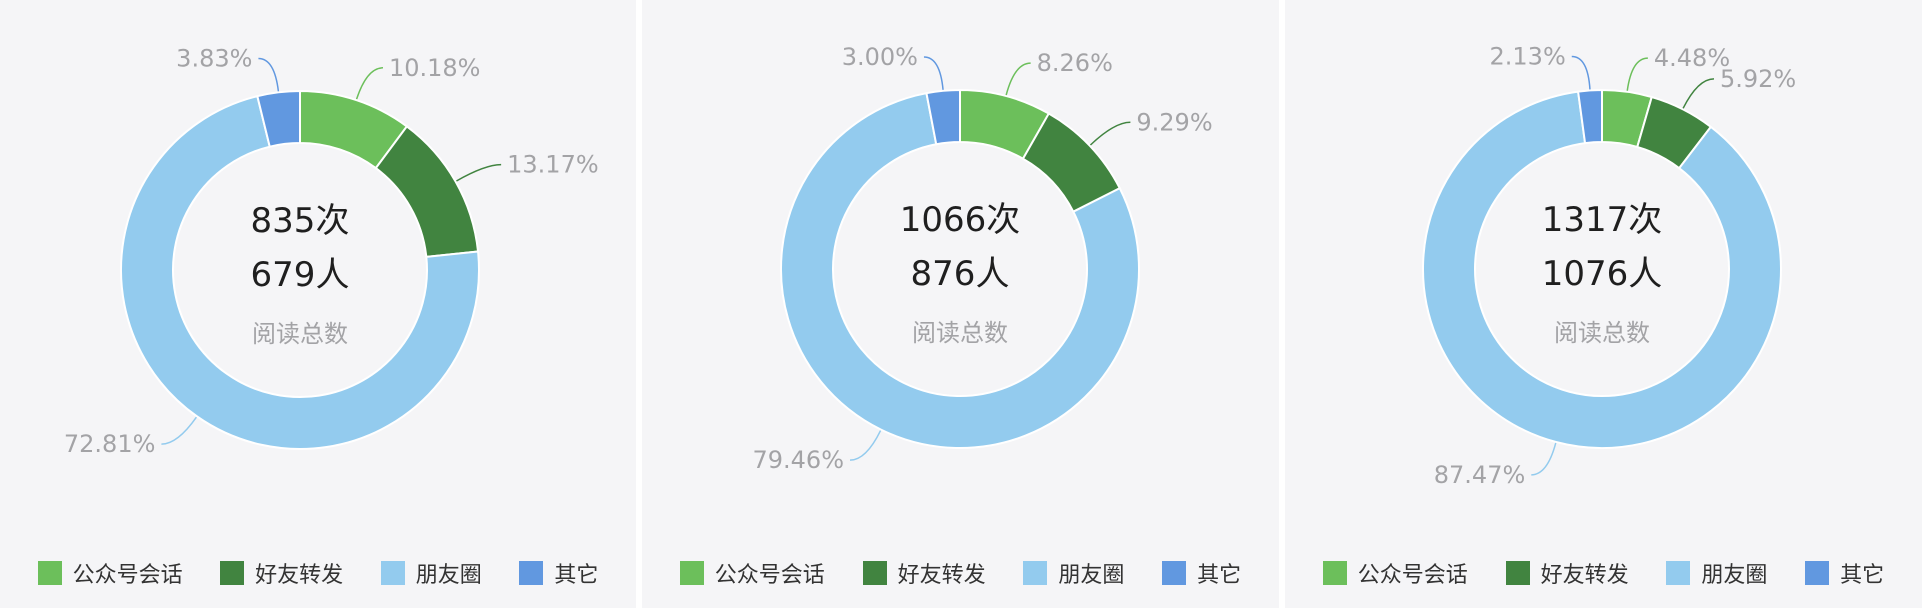 This screenshot has height=608, width=1922. I want to click on legend-2: 公众号会话 好友转发 朋友圈 其它, so click(960, 573).